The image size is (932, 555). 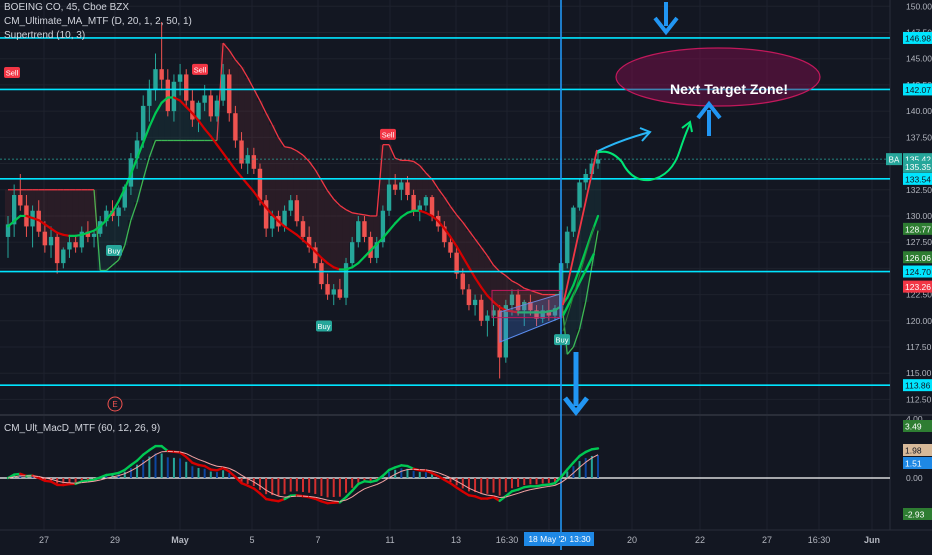 I want to click on price-tick-label: 117.50, so click(x=919, y=347).